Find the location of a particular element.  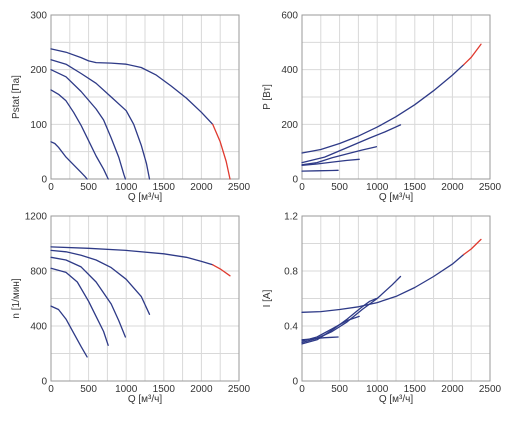

y-axis-label: n [1/мин] is located at coordinates (16, 298).